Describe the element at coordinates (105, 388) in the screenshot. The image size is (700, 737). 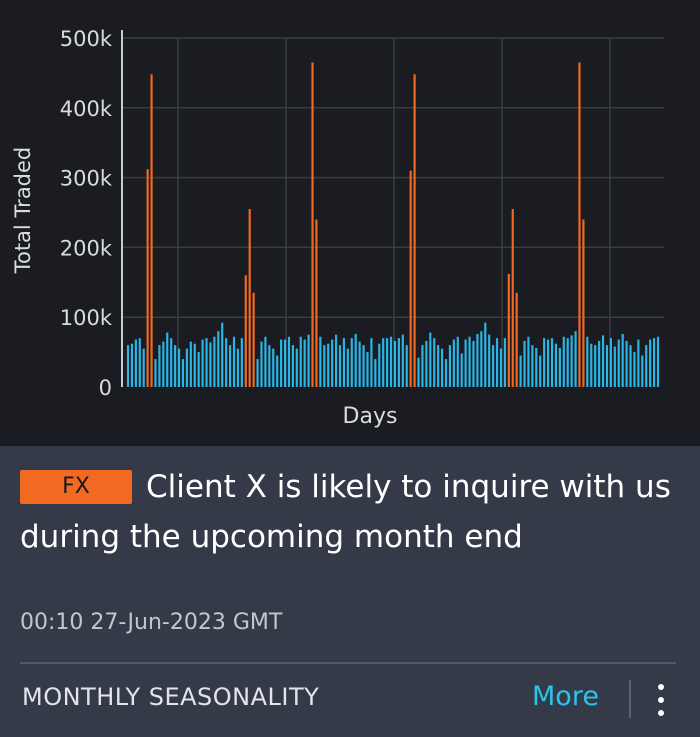
I see `y-tick-label: 0` at that location.